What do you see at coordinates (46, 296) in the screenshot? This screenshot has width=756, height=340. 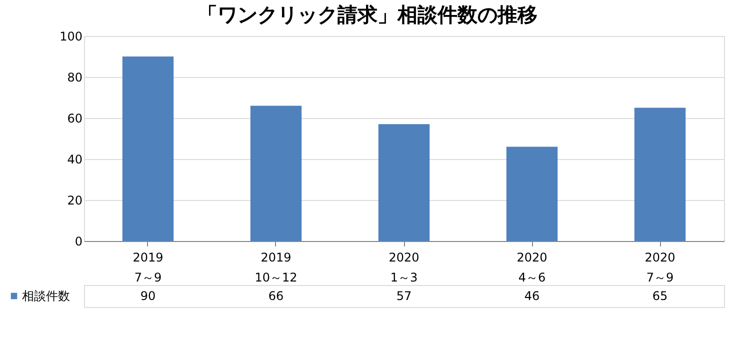 I see `legend-label: 相談件数` at bounding box center [46, 296].